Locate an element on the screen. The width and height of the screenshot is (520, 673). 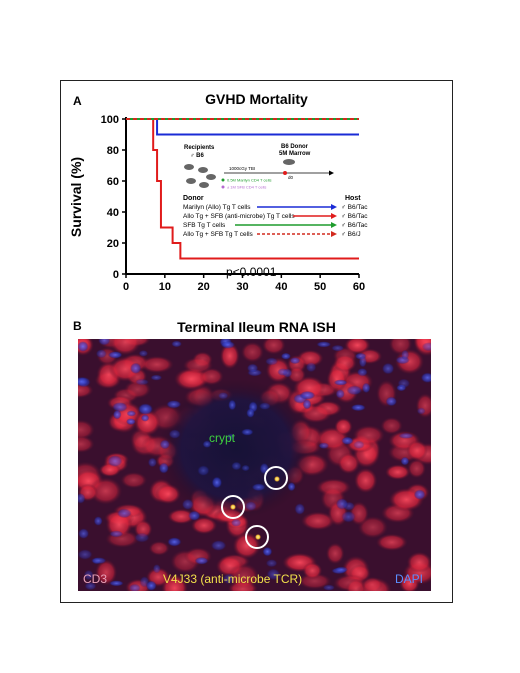
cd3-label: CD3 is located at coordinates (95, 579).